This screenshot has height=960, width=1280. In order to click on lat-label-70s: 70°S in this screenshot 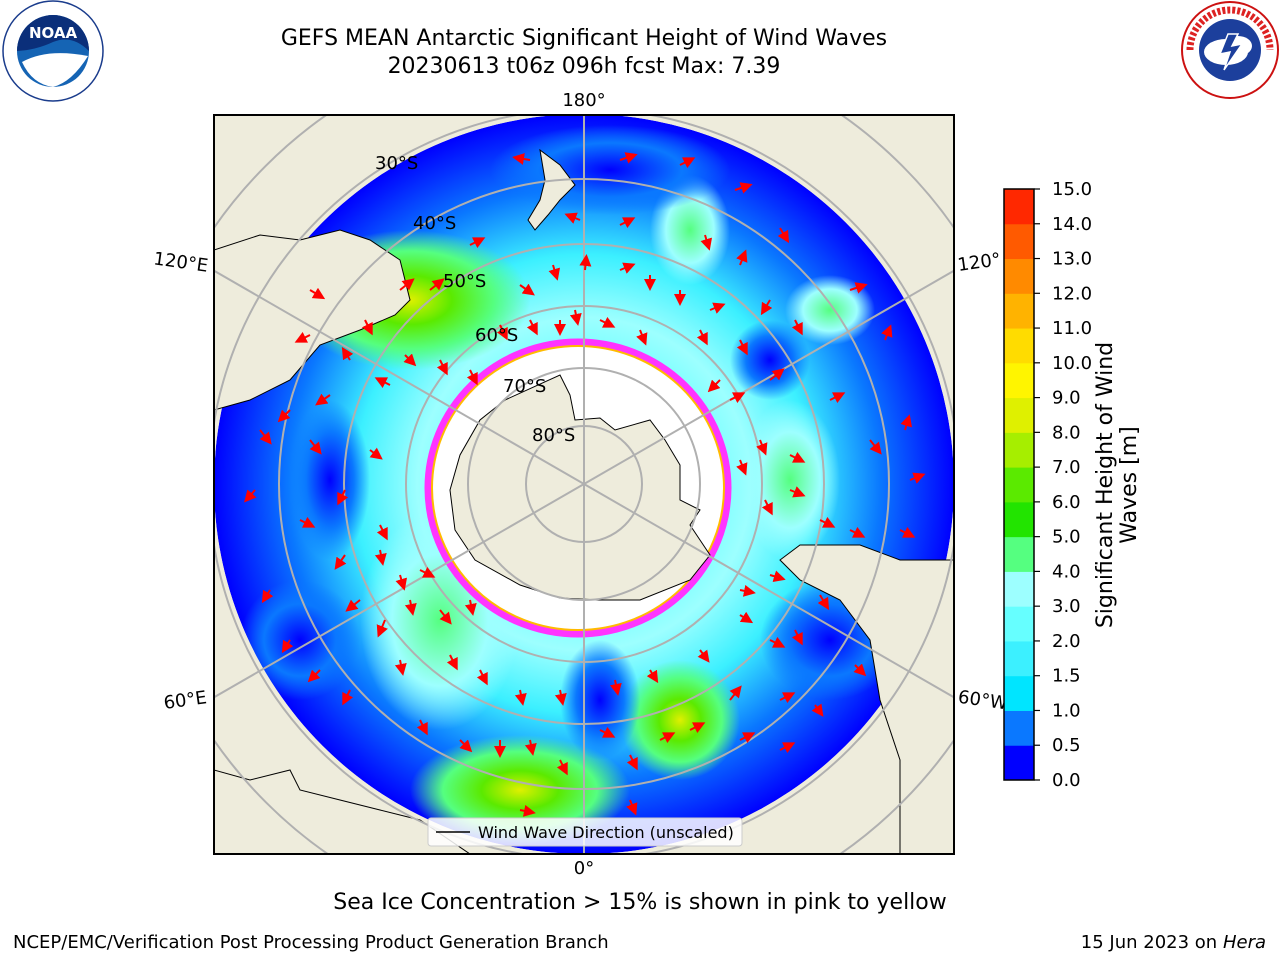, I will do `click(524, 386)`.